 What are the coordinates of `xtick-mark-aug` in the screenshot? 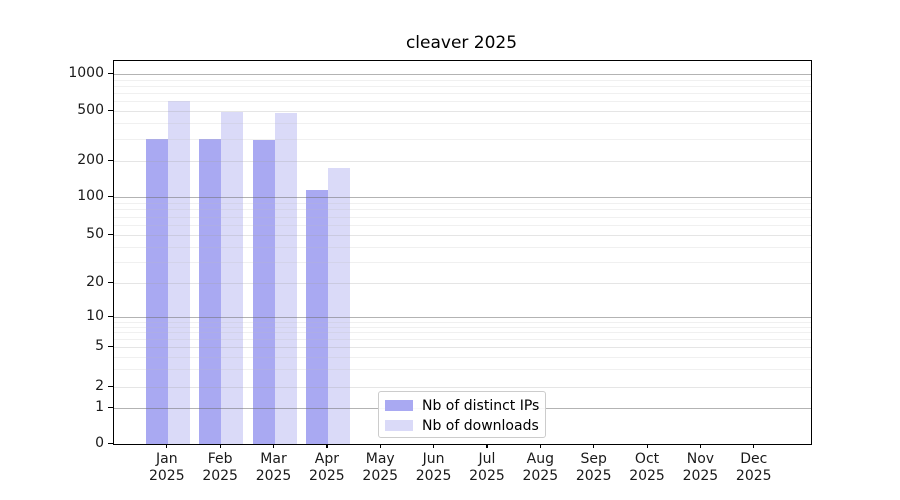 It's located at (540, 446).